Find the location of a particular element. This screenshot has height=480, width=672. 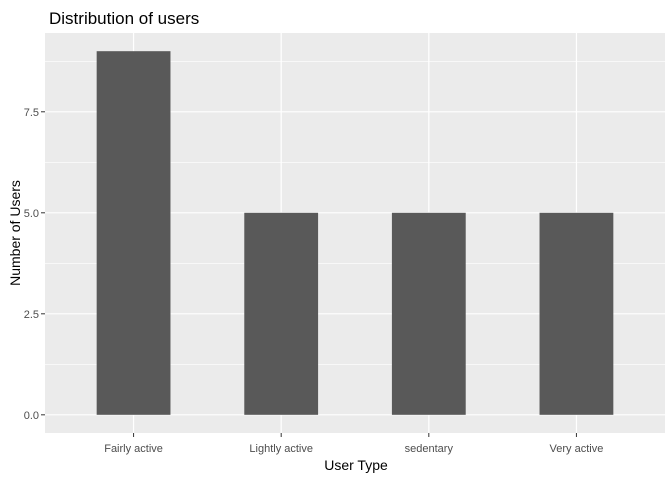

y-tick-label: 7.5 is located at coordinates (31, 113).